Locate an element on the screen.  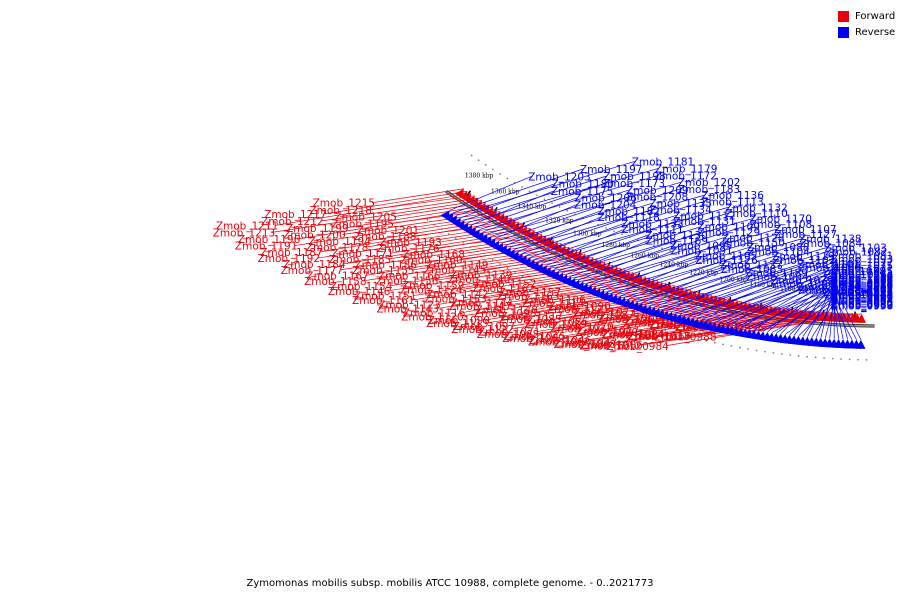
forward-gene-label: Zmob_1191 is located at coordinates (266, 247).